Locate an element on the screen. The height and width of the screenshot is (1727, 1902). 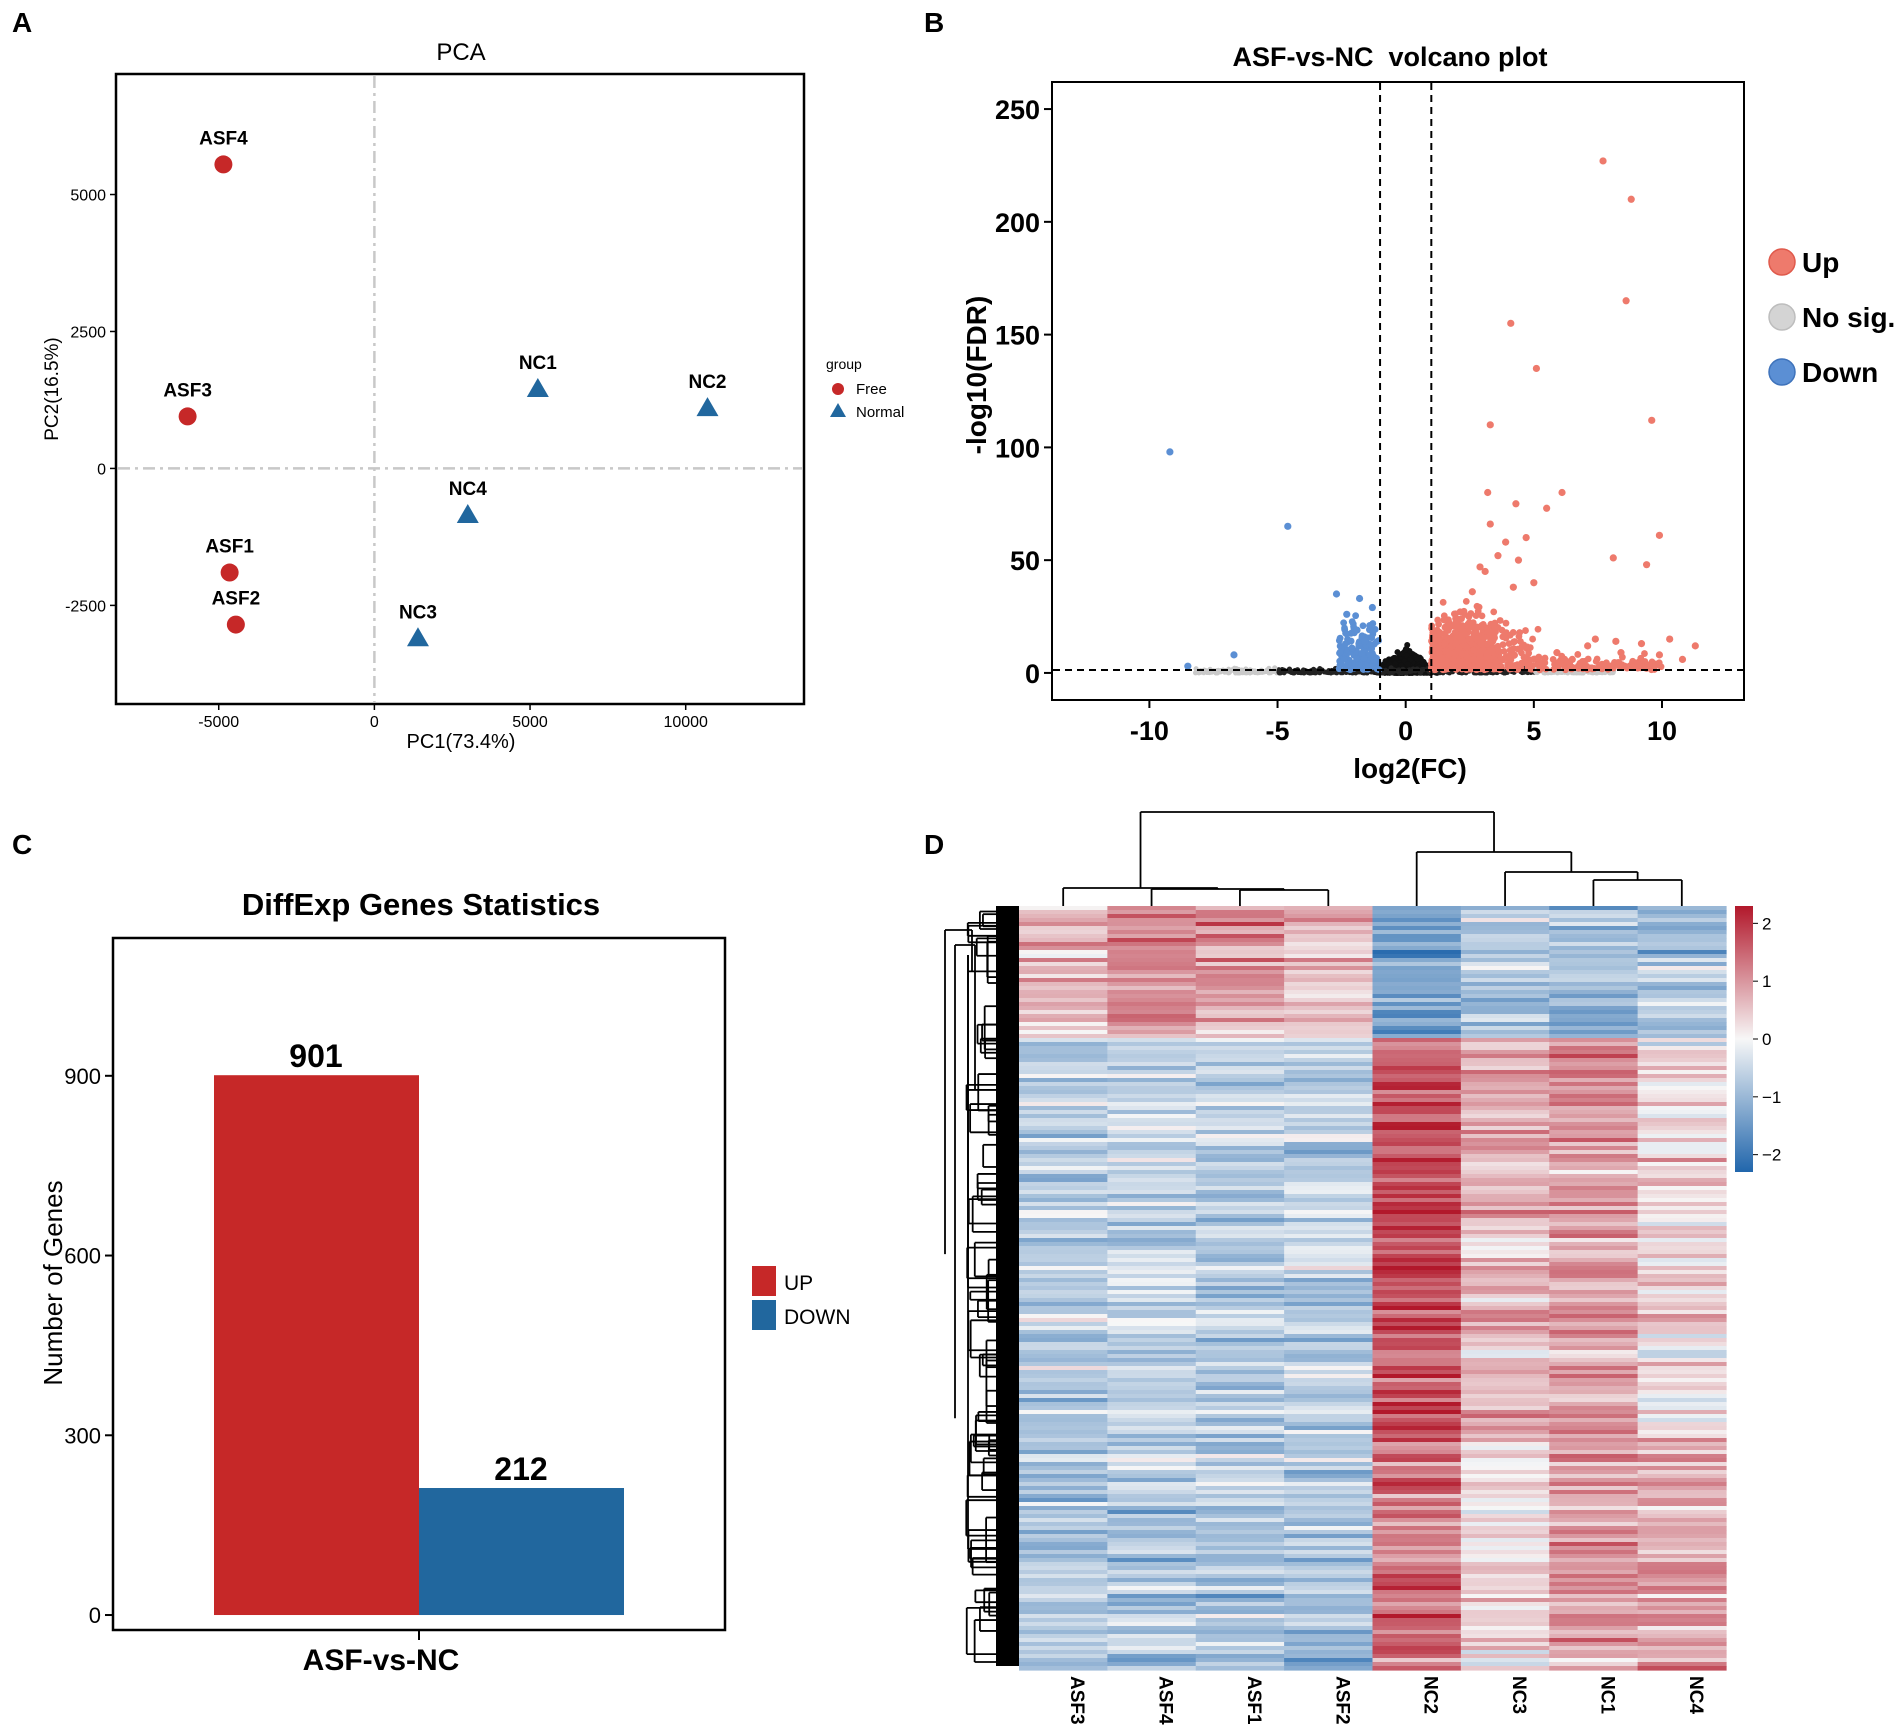
pca-legend-free-label: Free is located at coordinates (871, 389).